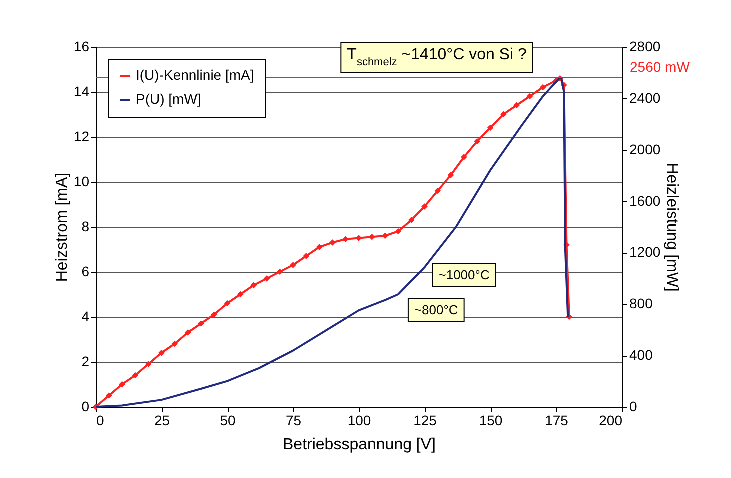 The height and width of the screenshot is (478, 731). Describe the element at coordinates (86, 272) in the screenshot. I see `y-tick-label: 6` at that location.